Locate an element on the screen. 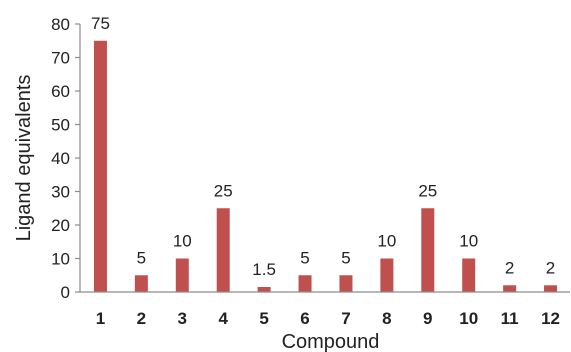 The width and height of the screenshot is (571, 352). data-label-2: 5 is located at coordinates (141, 257).